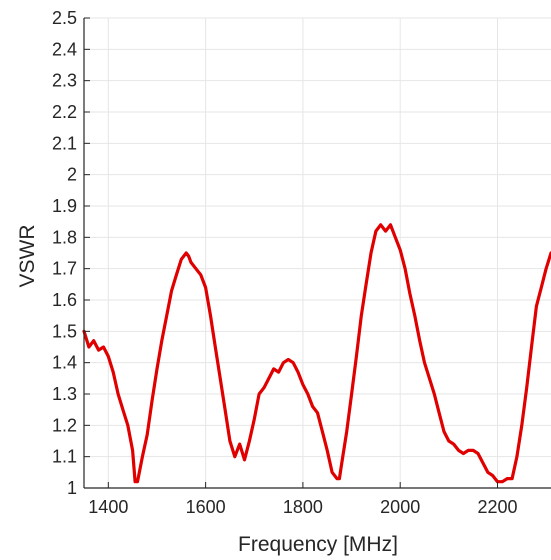 The image size is (551, 560). Describe the element at coordinates (72, 175) in the screenshot. I see `y-tick-label: 2` at that location.